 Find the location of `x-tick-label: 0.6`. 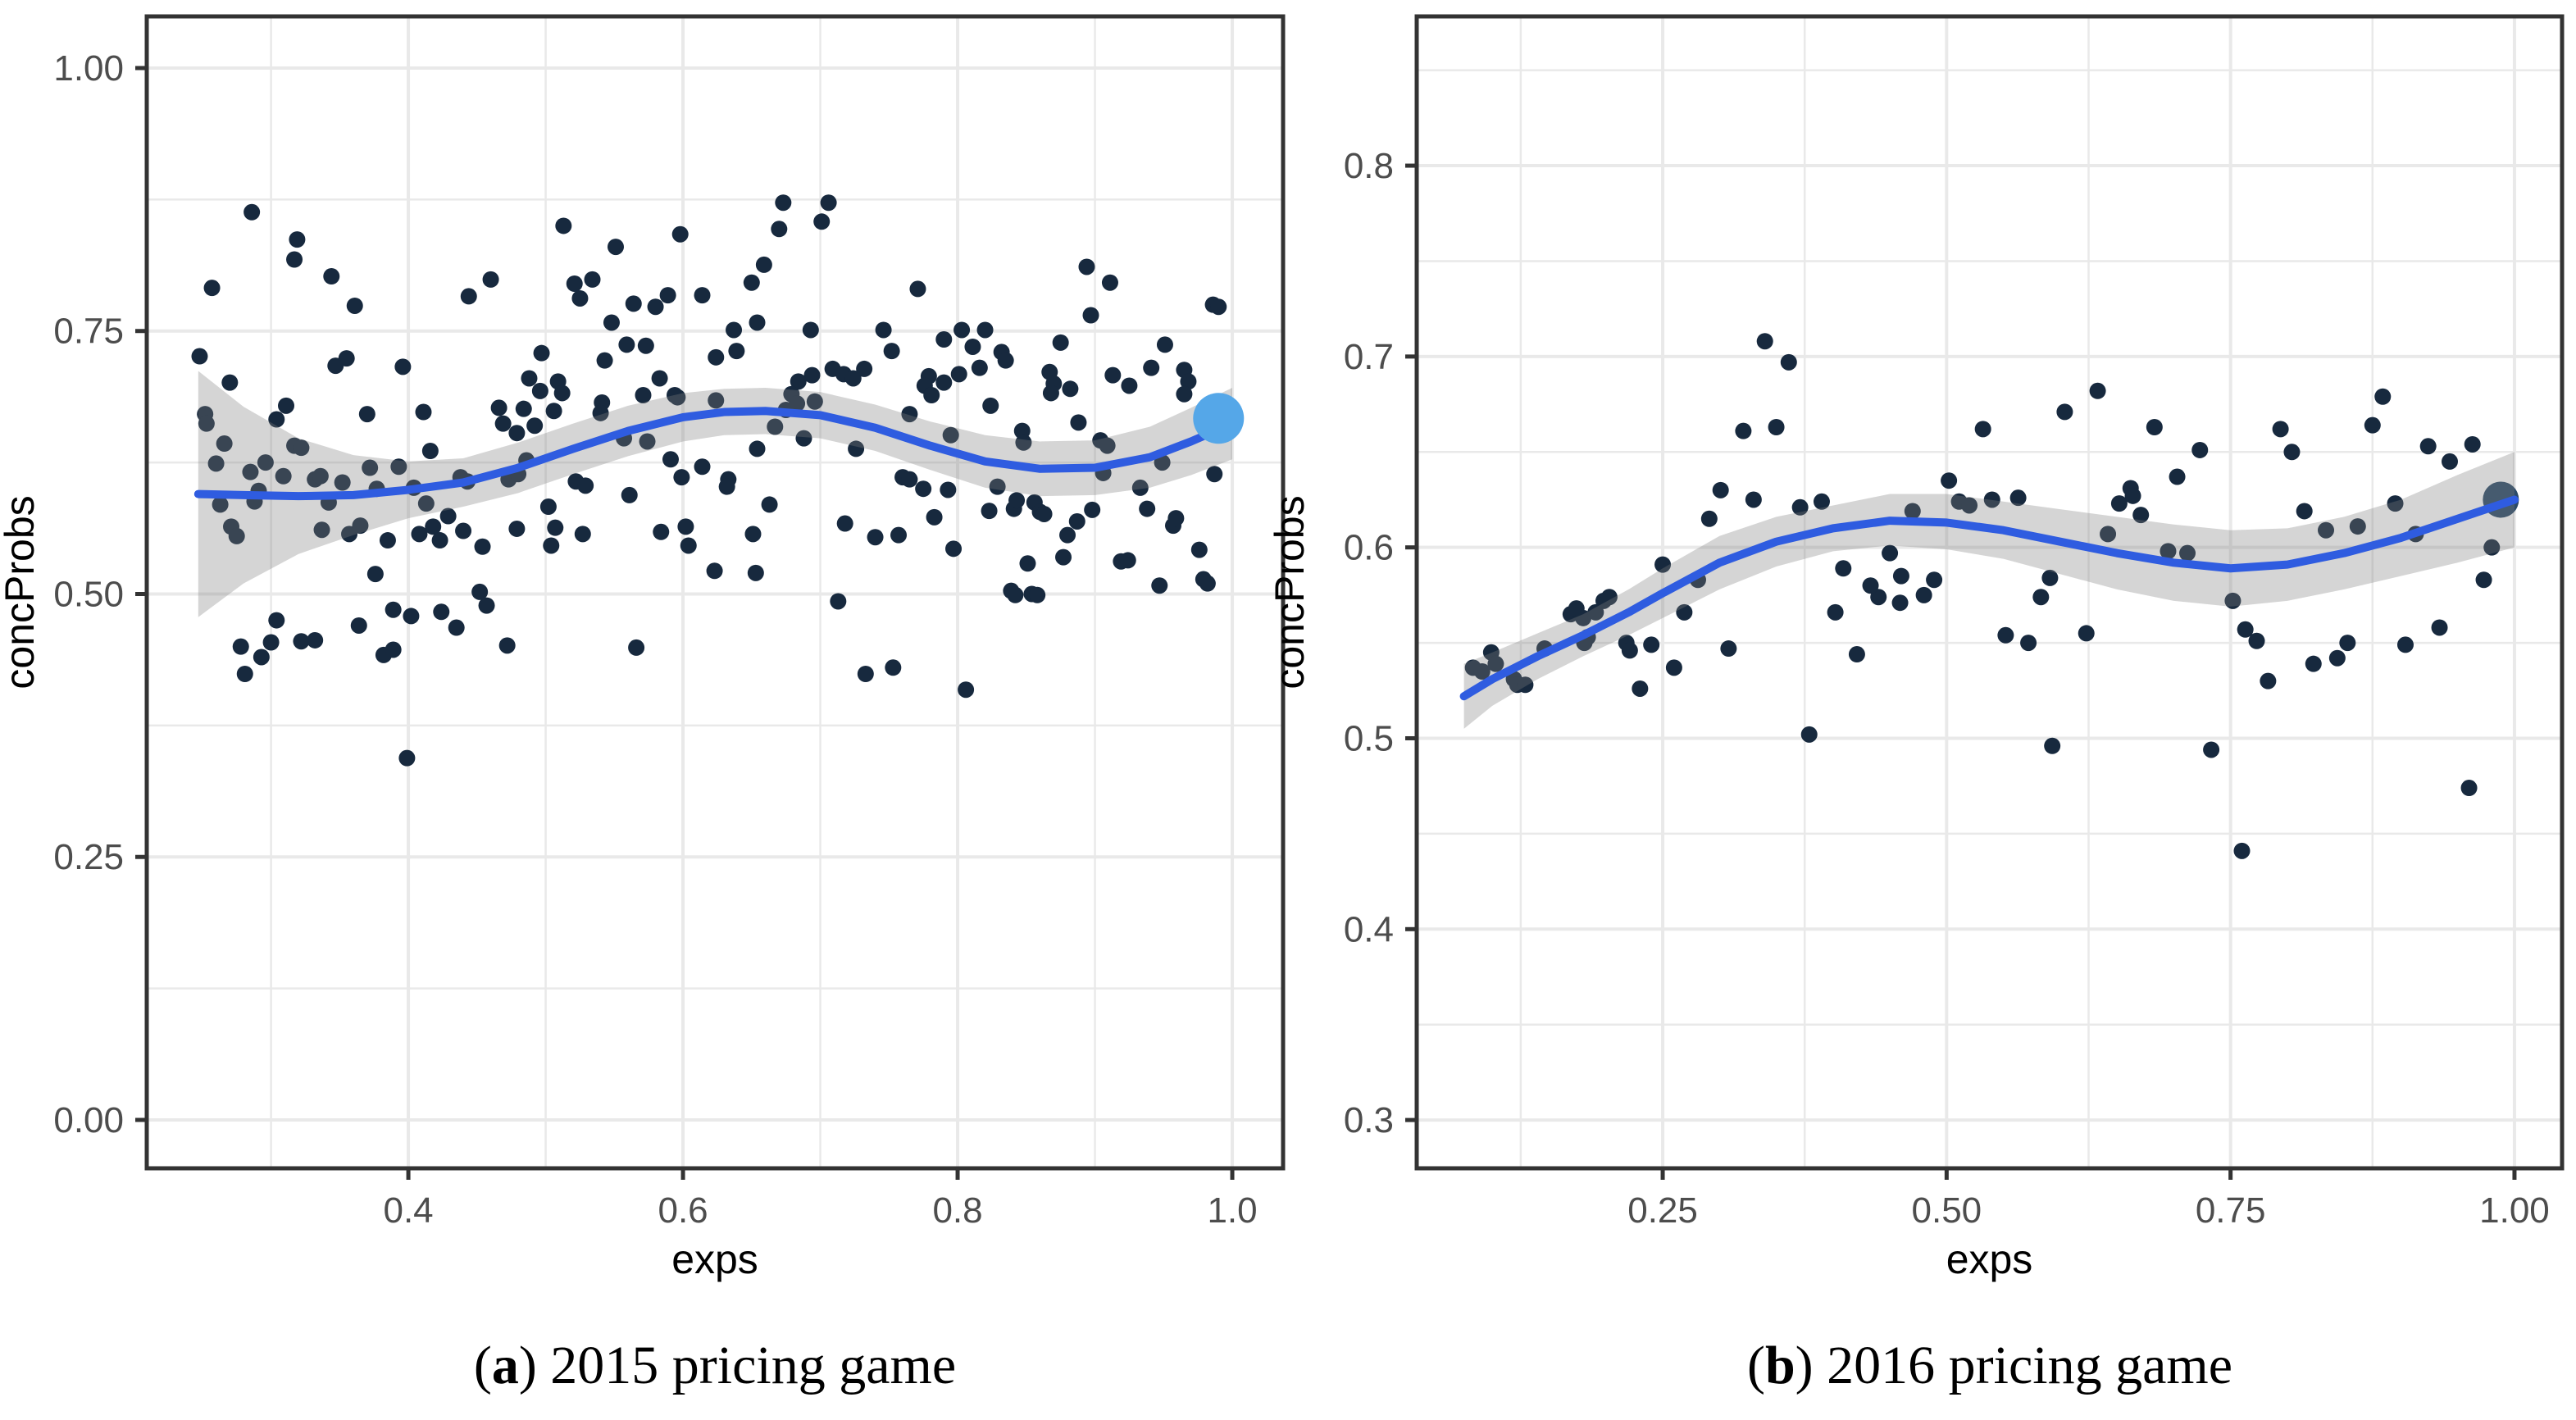

x-tick-label: 0.6 is located at coordinates (683, 1210).